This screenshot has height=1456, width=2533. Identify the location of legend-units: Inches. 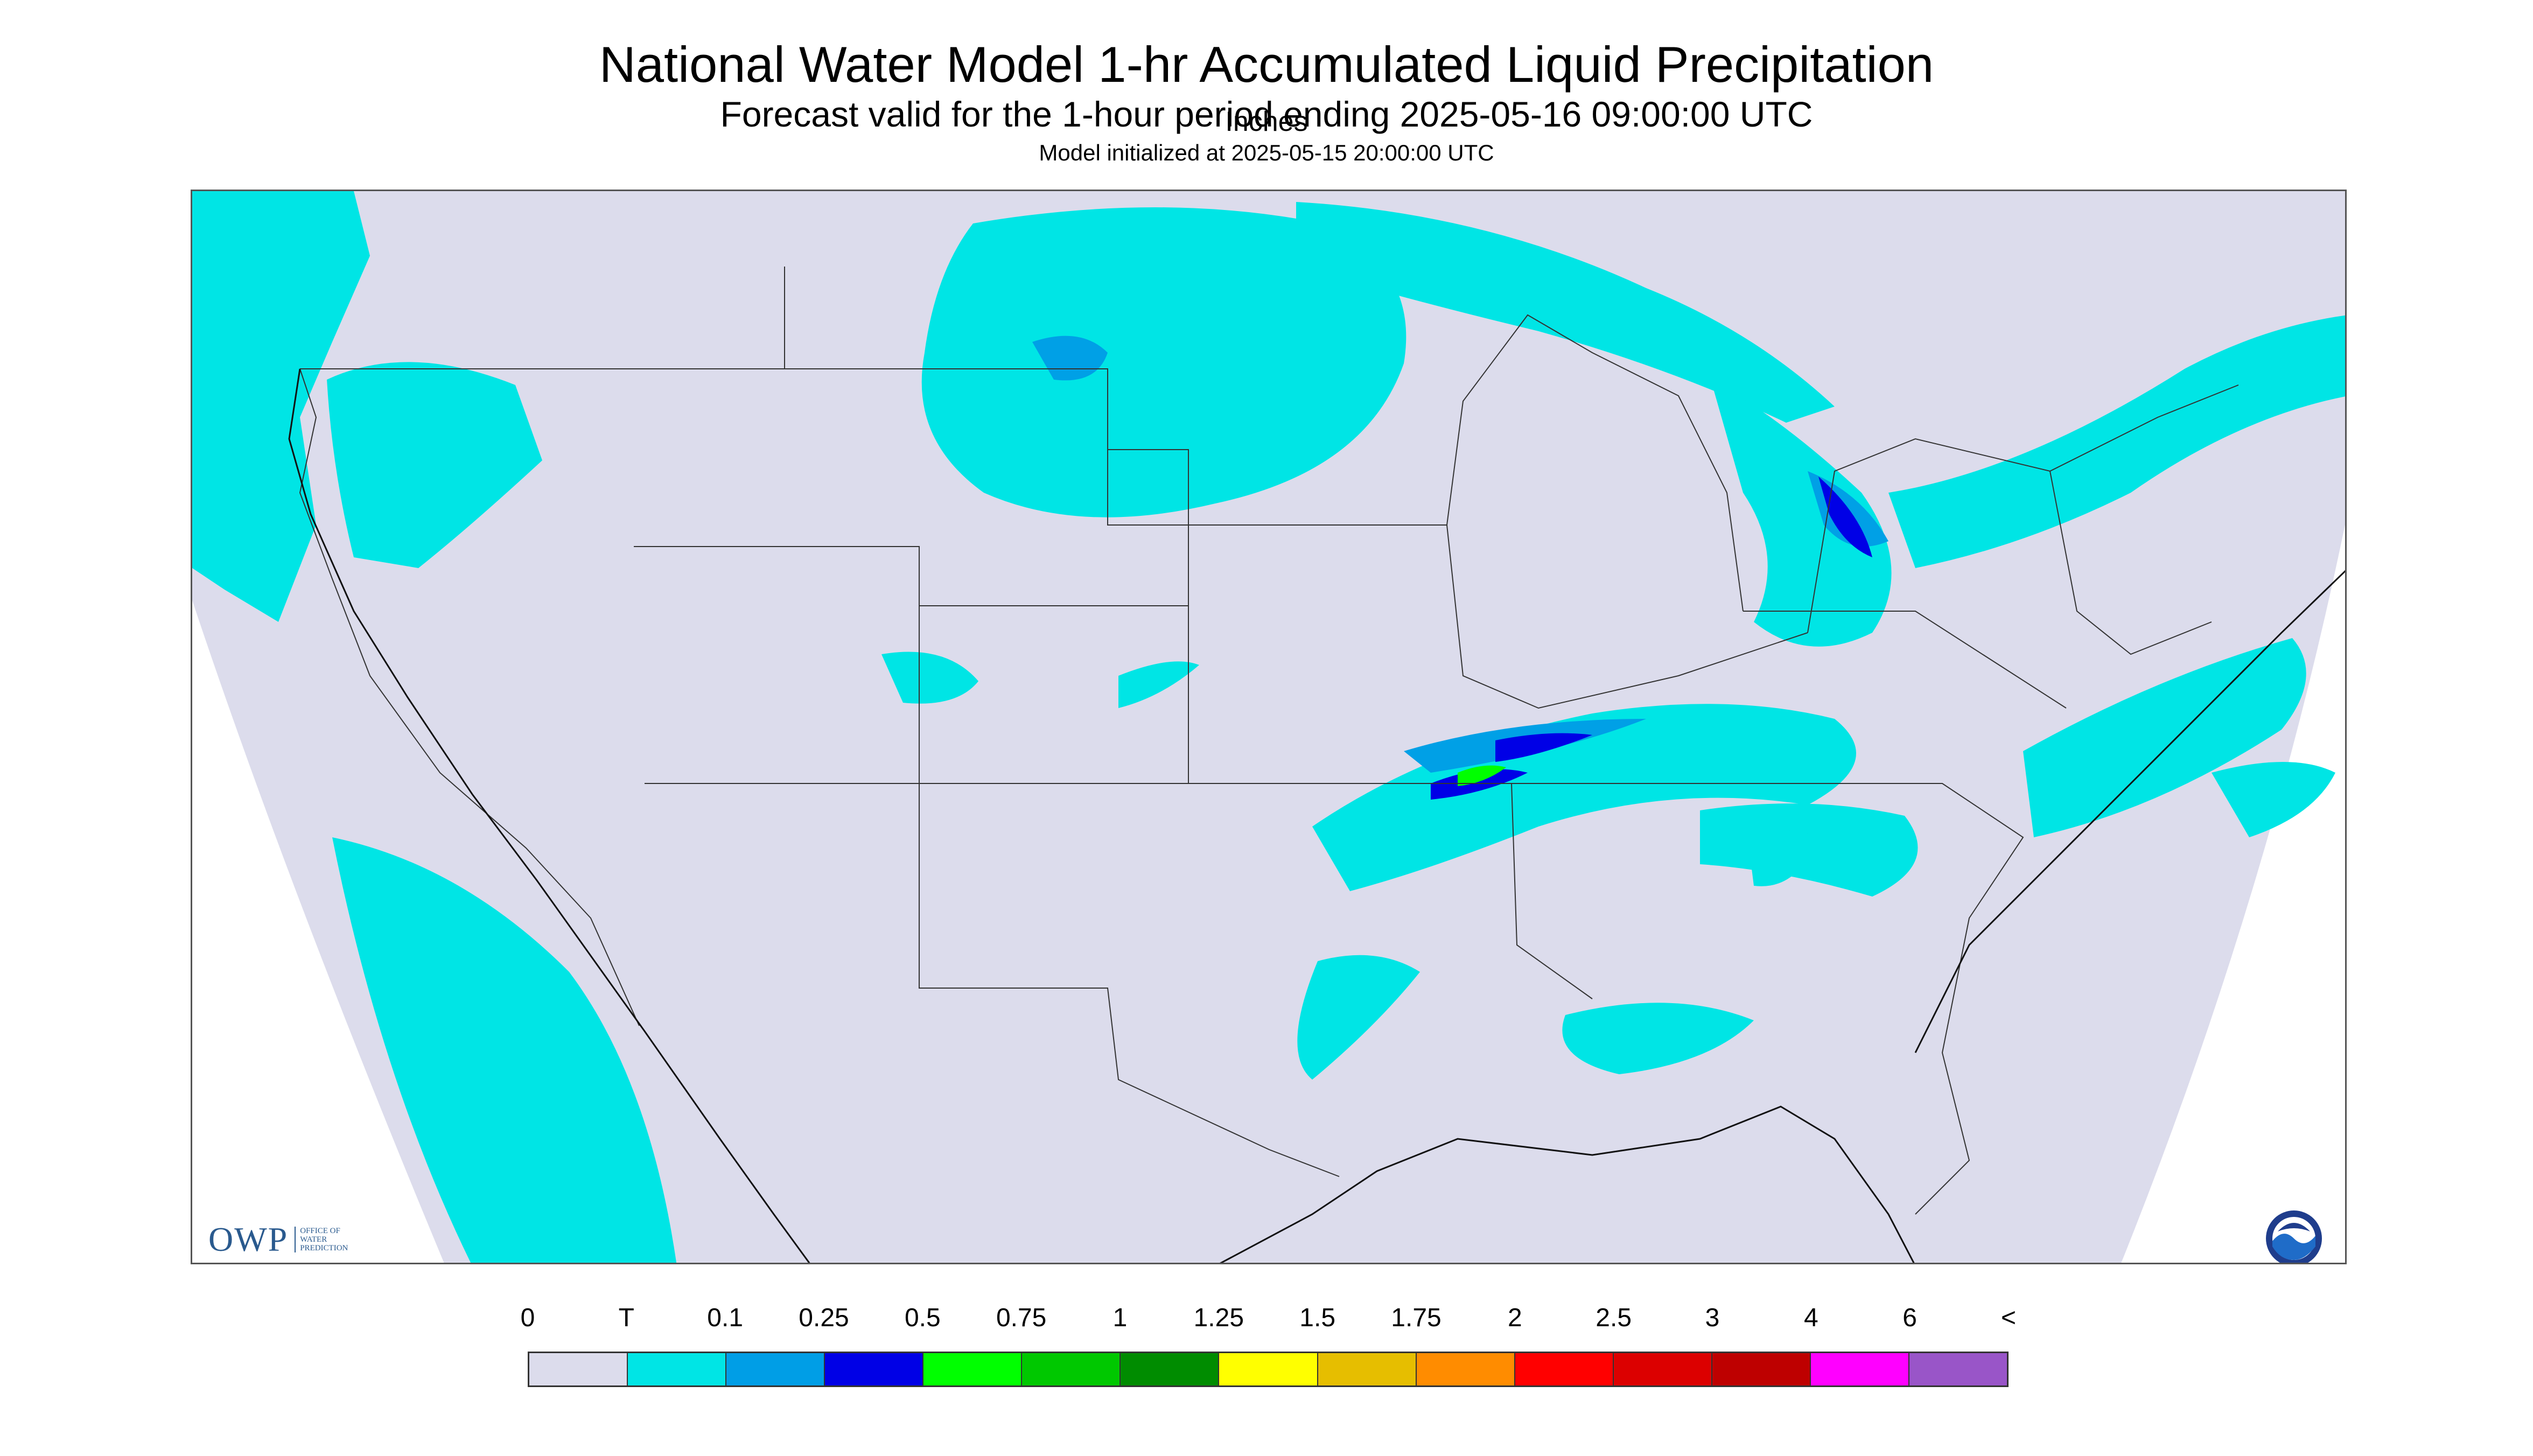
(1266, 121).